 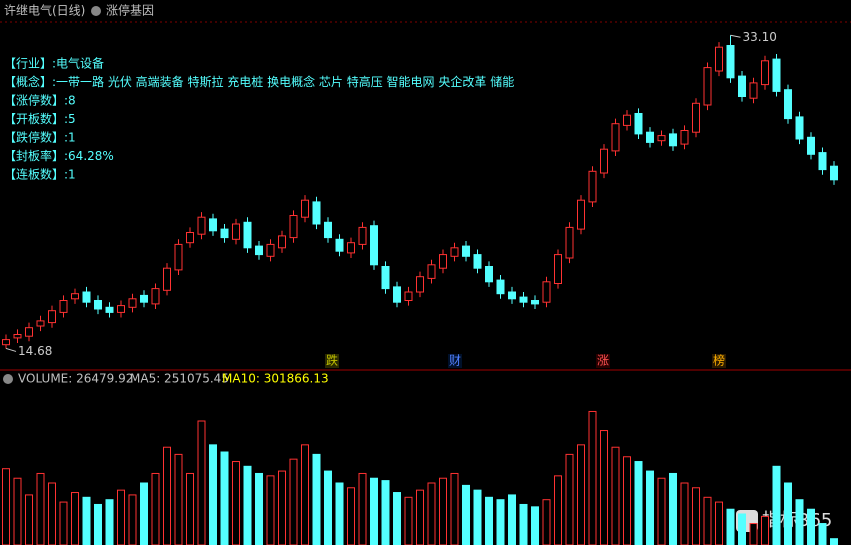 I want to click on info-line: 【连板数】:1, so click(x=40, y=174).